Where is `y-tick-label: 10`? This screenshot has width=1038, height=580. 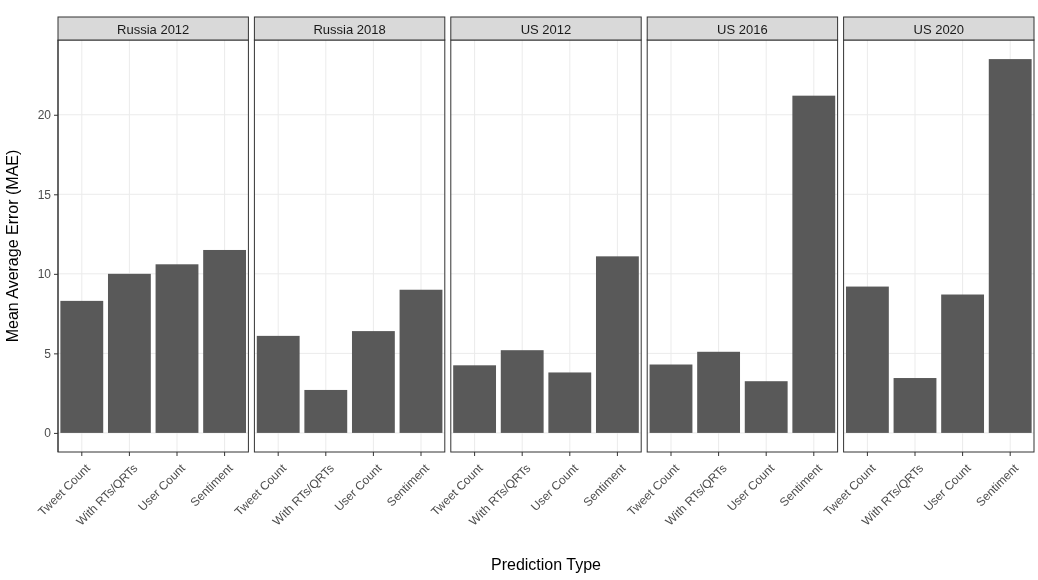 y-tick-label: 10 is located at coordinates (44, 274).